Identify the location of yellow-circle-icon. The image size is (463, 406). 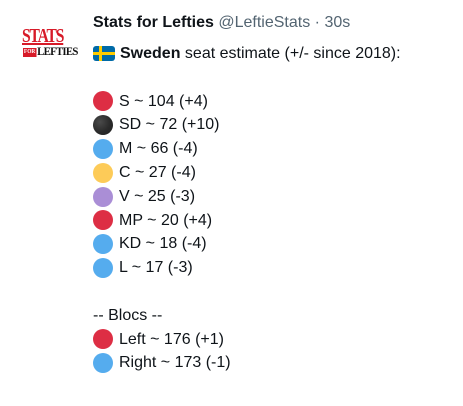
(103, 172).